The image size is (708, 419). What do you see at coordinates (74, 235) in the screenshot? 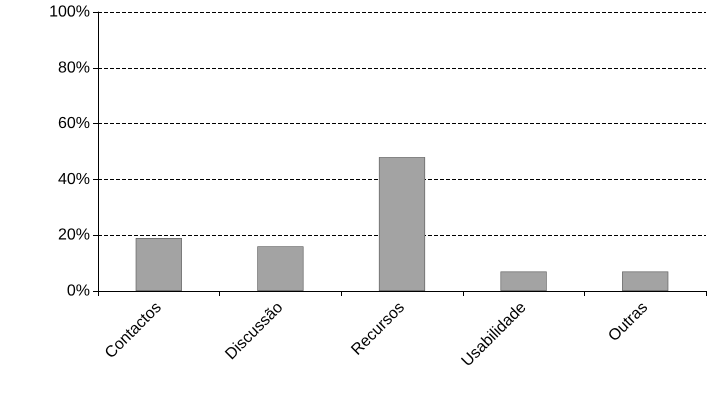
I see `y-tick-label: 20%` at bounding box center [74, 235].